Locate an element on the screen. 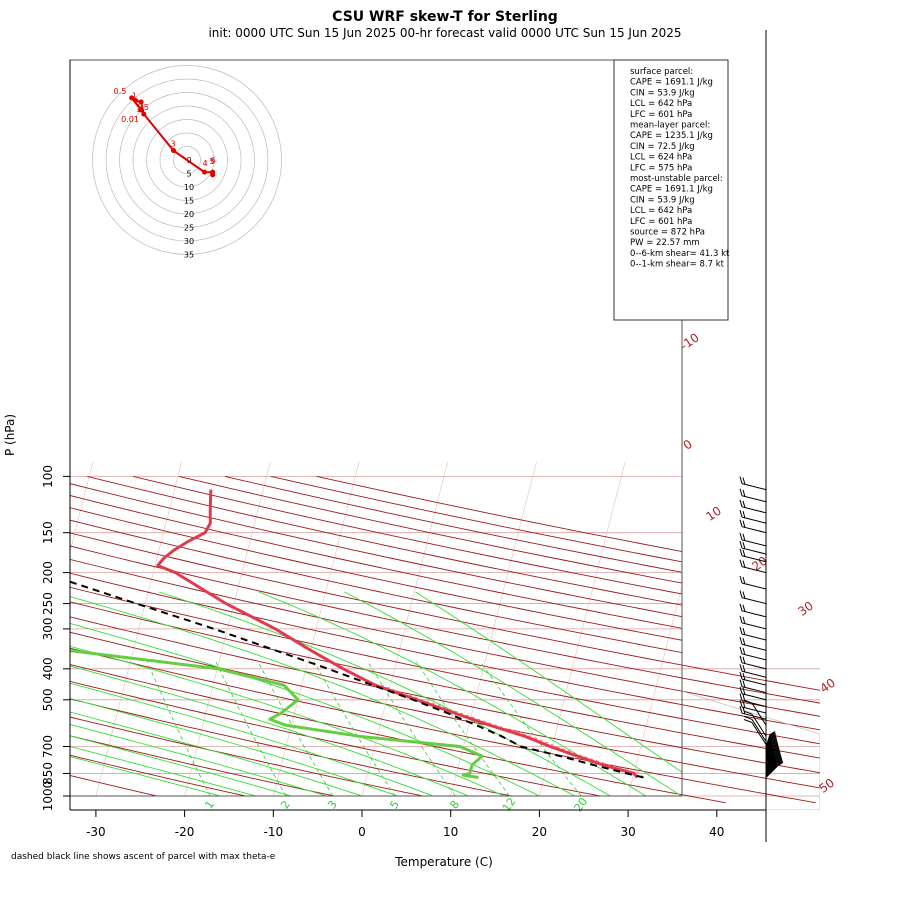 The width and height of the screenshot is (900, 900). mixing-ratio-label: 20 is located at coordinates (581, 804).